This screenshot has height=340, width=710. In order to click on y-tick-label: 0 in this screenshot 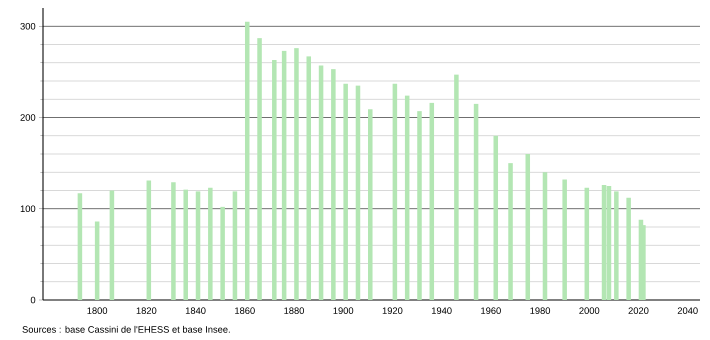, I will do `click(33, 300)`.